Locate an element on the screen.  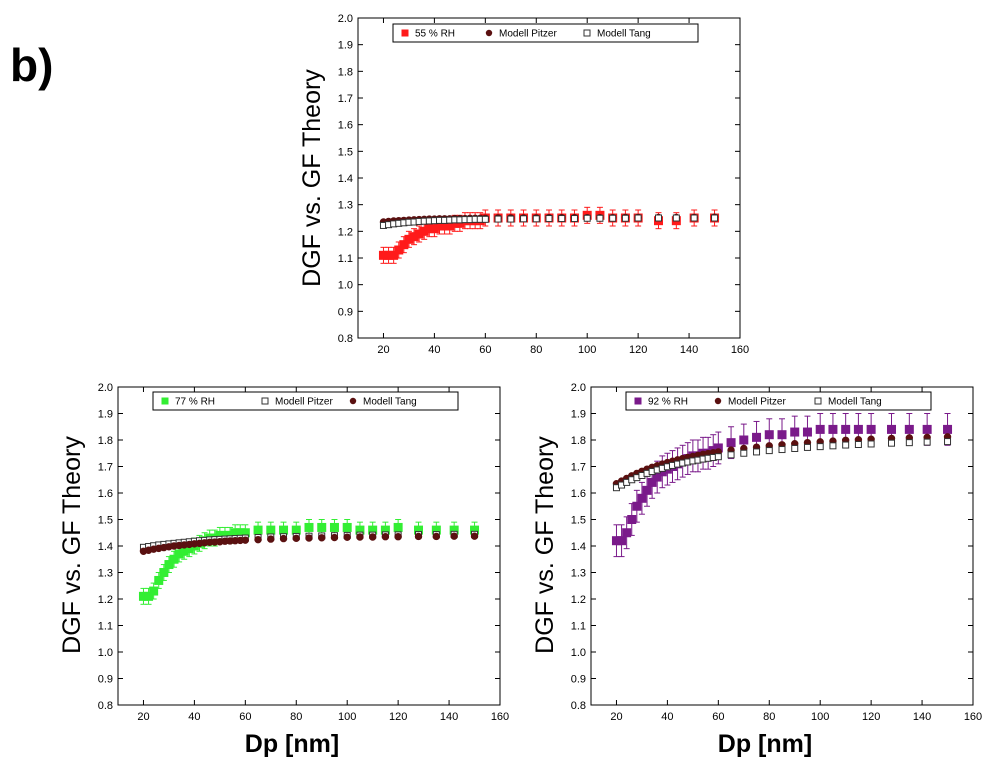
y-tick-label: 1.5 is located at coordinates (105, 521).